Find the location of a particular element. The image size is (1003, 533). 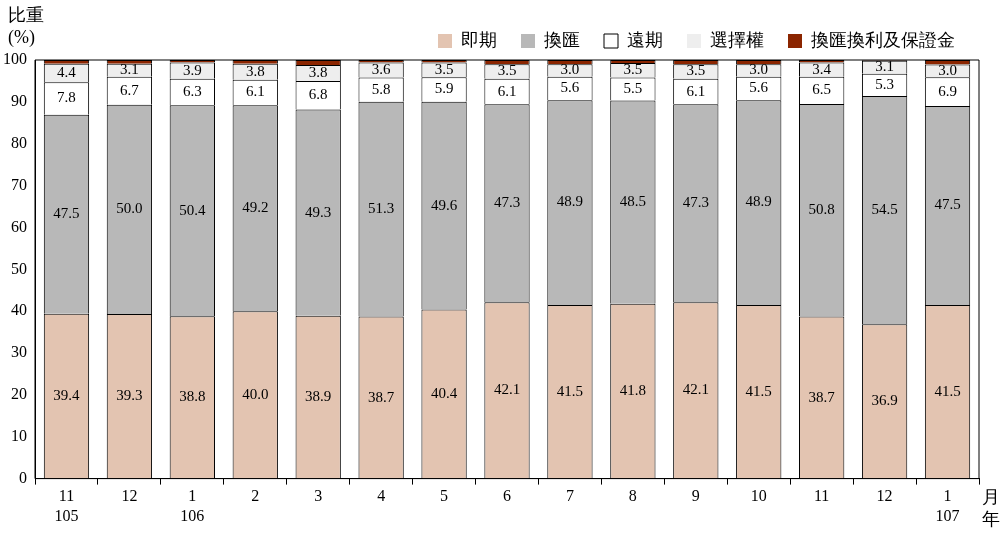

data-label: 54.5 is located at coordinates (884, 209).